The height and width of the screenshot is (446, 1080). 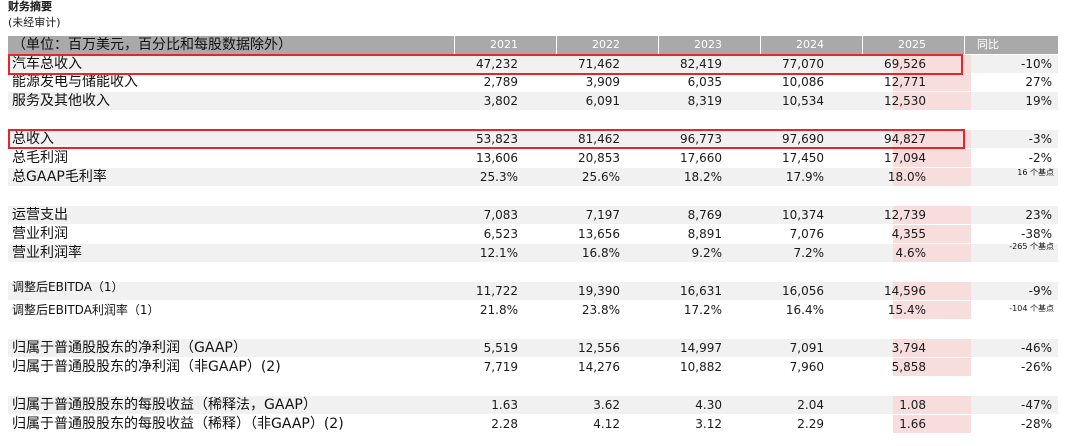 What do you see at coordinates (1036, 64) in the screenshot?
I see `value-yoy: -10%` at bounding box center [1036, 64].